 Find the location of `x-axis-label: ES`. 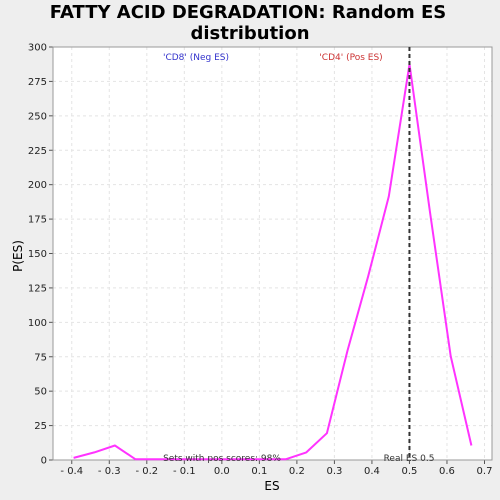

x-axis-label: ES is located at coordinates (271, 486).